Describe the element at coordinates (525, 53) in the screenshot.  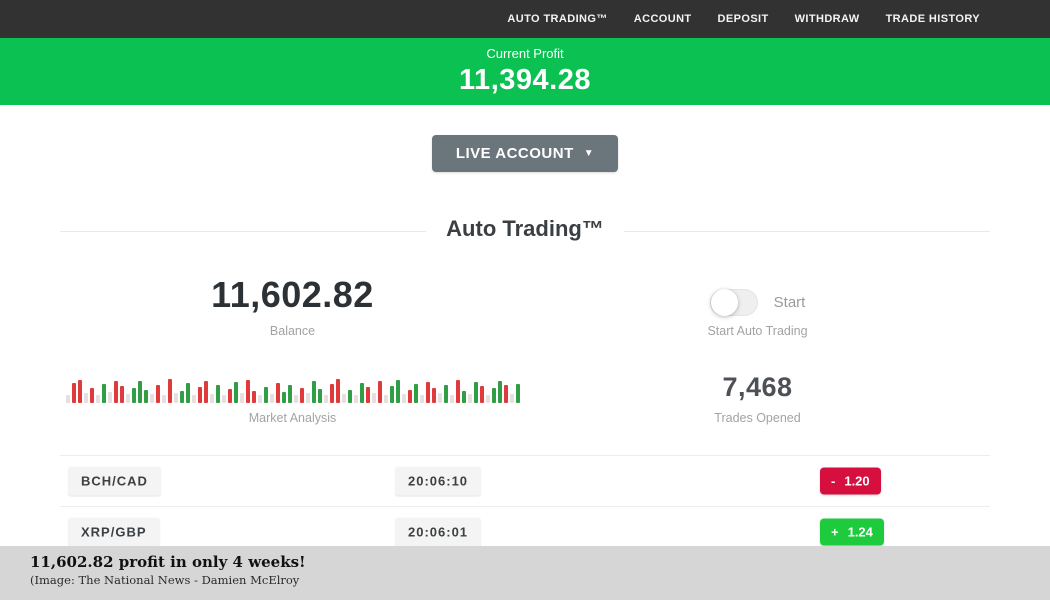
I see `current-profit-label: Current Profit` at that location.